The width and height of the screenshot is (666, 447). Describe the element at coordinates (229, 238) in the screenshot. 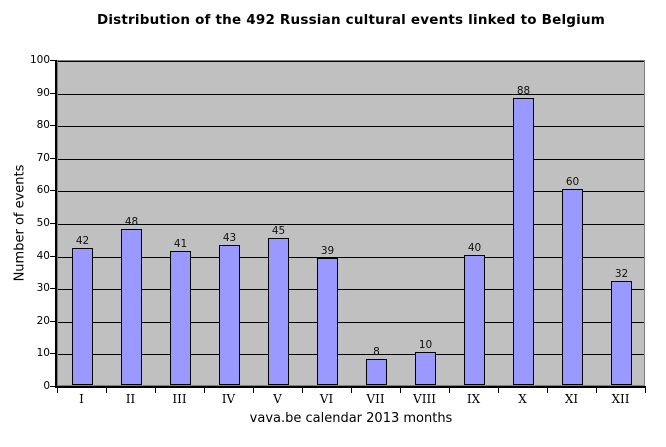

I see `bar-value-label: 43` at that location.